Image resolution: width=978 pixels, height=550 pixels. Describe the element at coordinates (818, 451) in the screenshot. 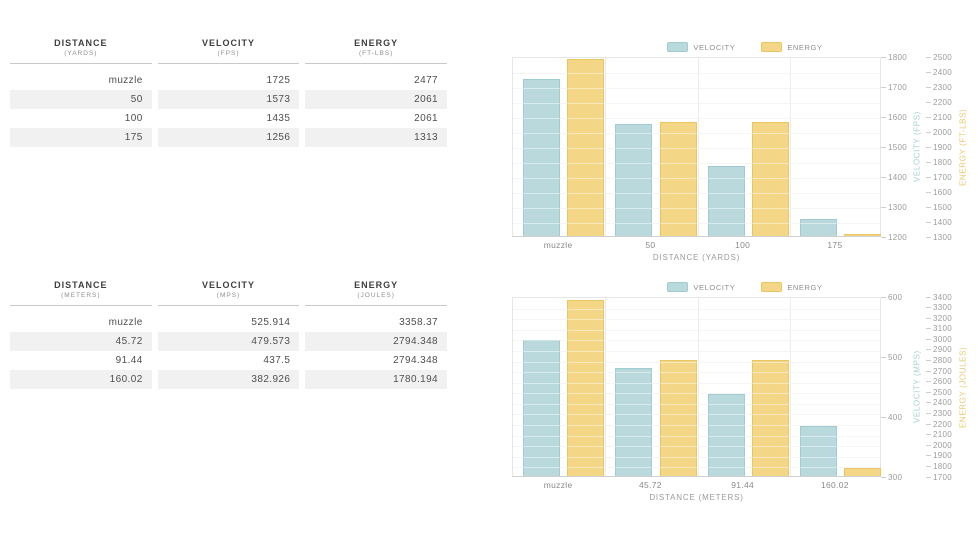

I see `bar-velocity-160.02` at that location.